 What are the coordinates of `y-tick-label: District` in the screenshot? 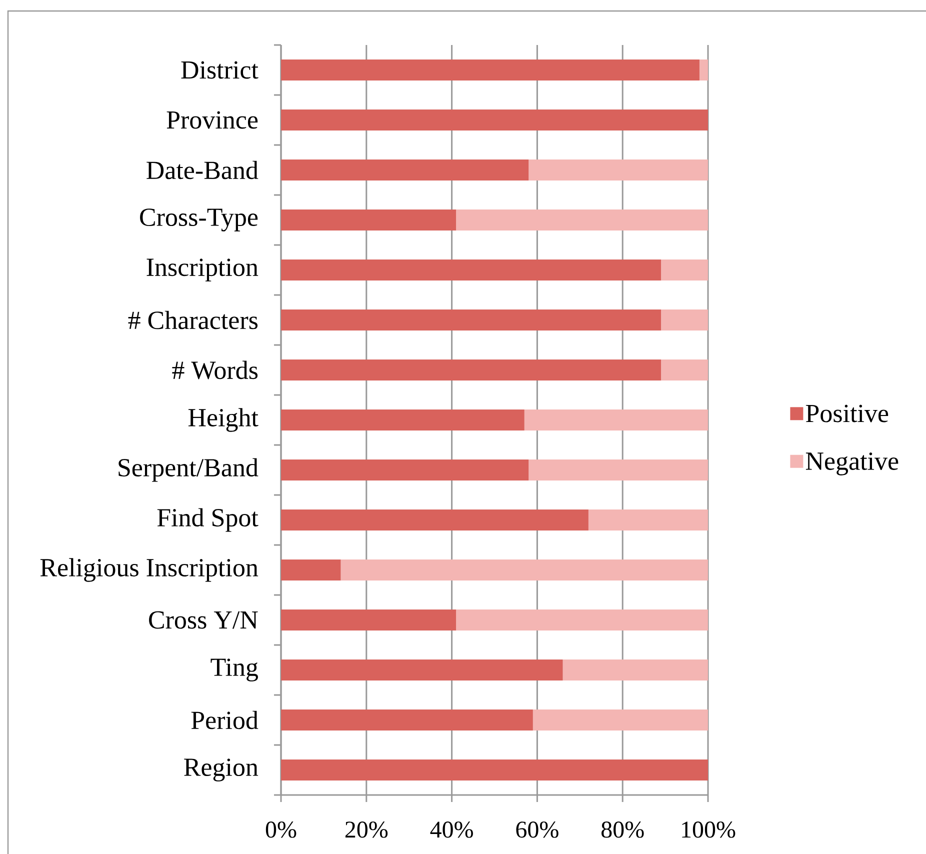 It's located at (219, 70).